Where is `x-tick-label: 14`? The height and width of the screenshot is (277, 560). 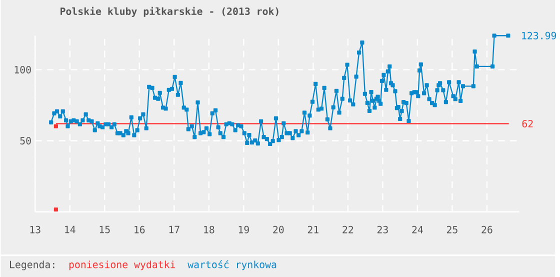
x-tick-label: 14 is located at coordinates (70, 230).